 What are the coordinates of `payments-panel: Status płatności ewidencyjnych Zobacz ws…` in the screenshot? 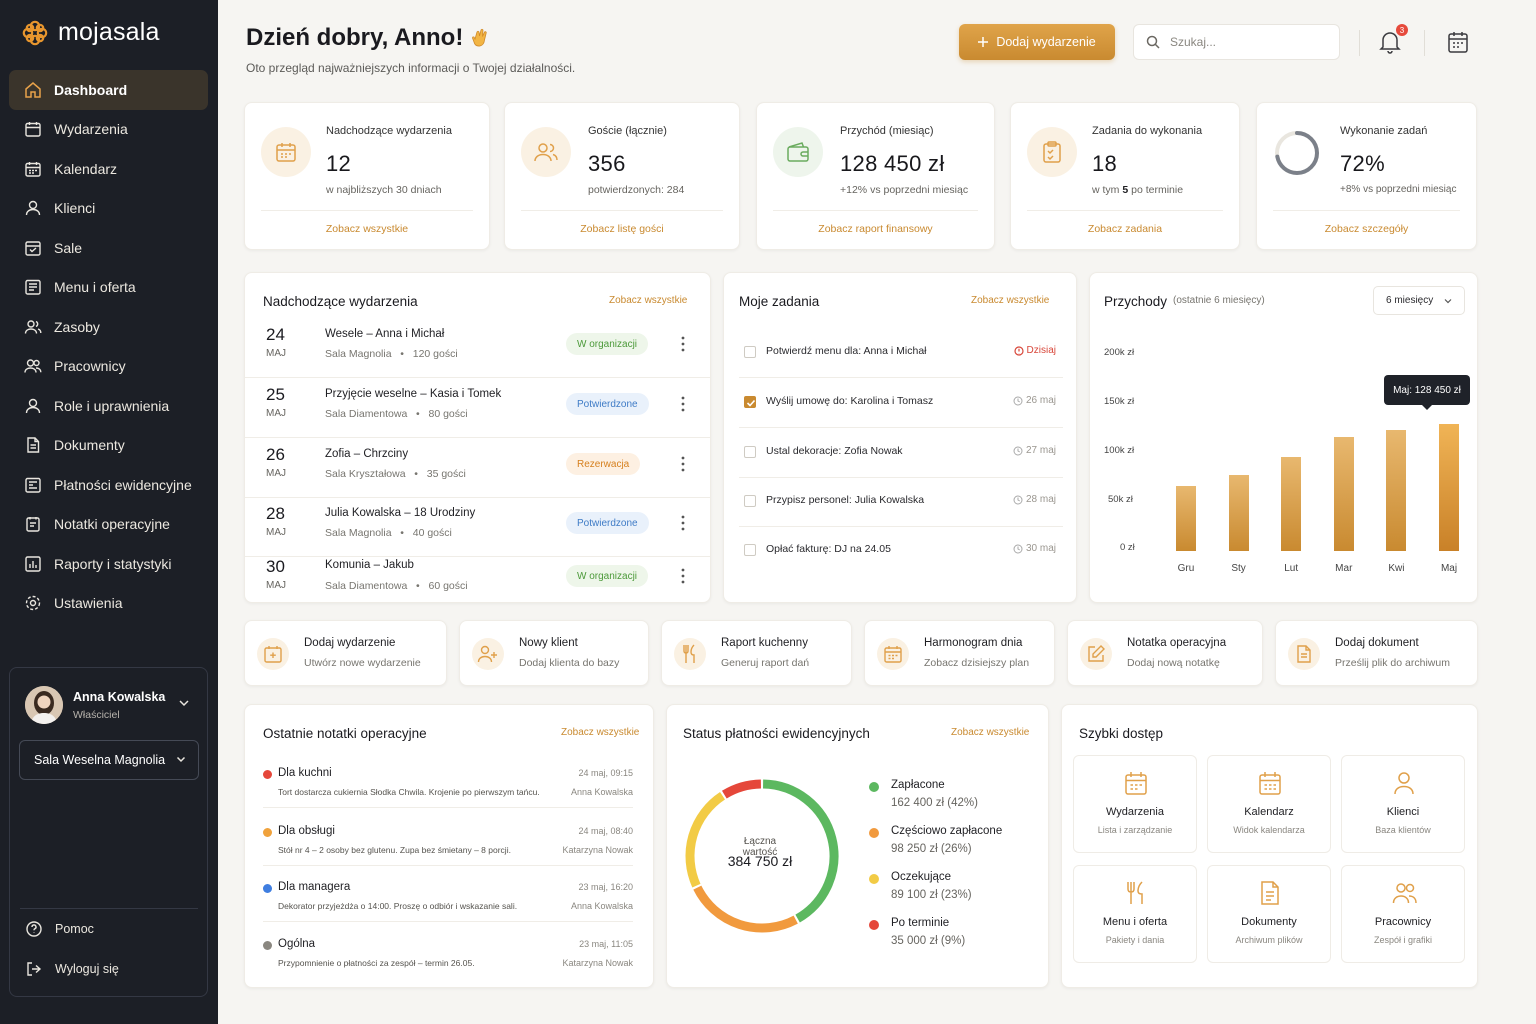 It's located at (857, 846).